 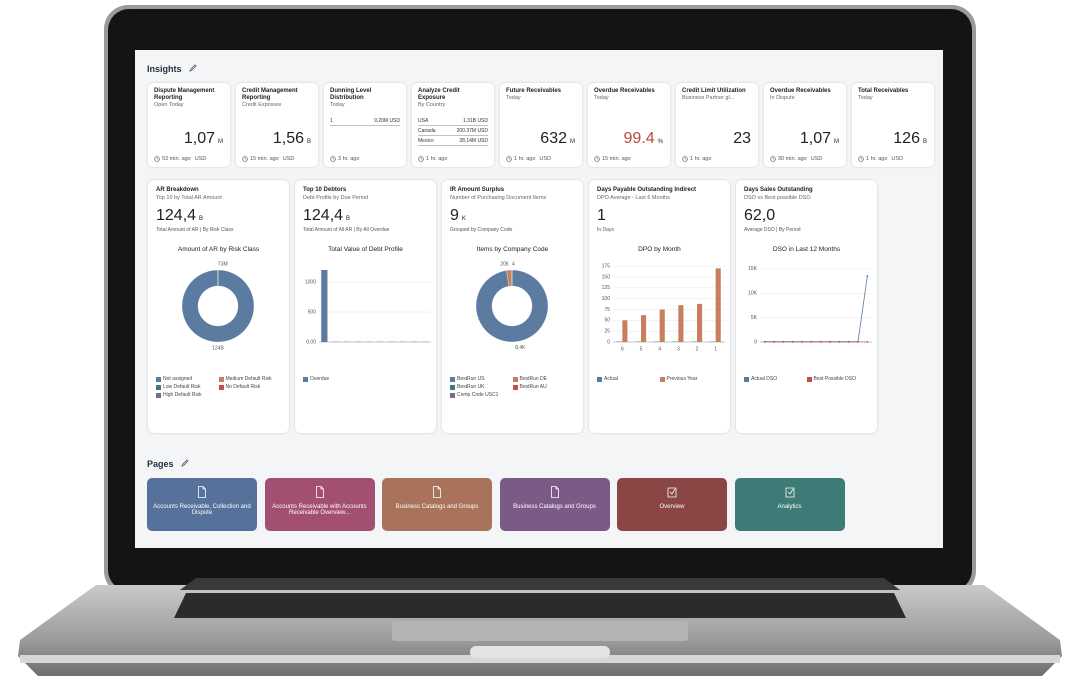 I want to click on doc-icon, so click(x=437, y=492).